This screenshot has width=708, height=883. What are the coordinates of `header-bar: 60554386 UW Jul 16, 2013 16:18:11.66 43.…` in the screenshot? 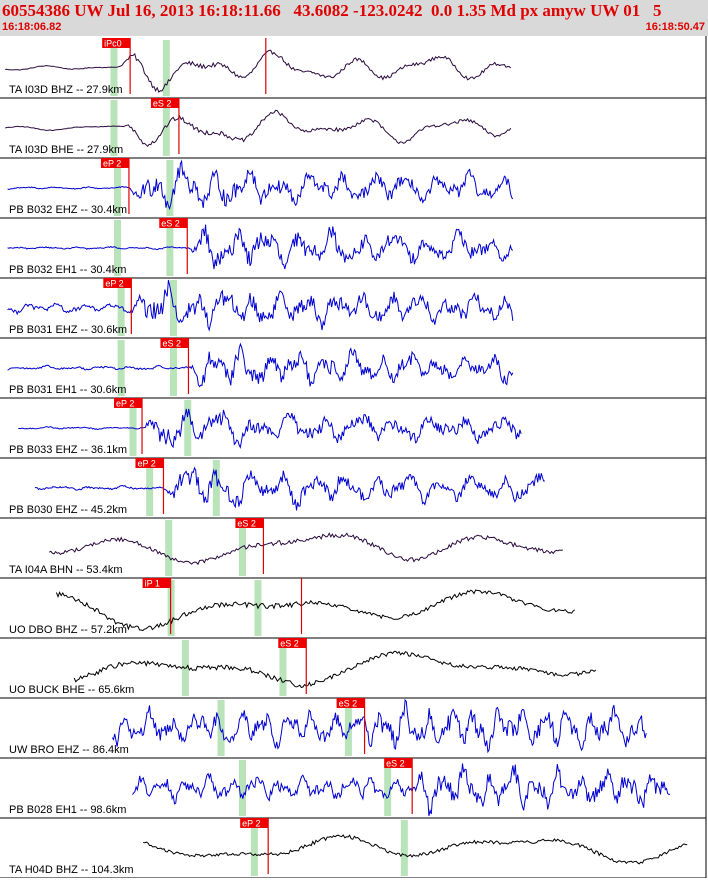 It's located at (354, 18).